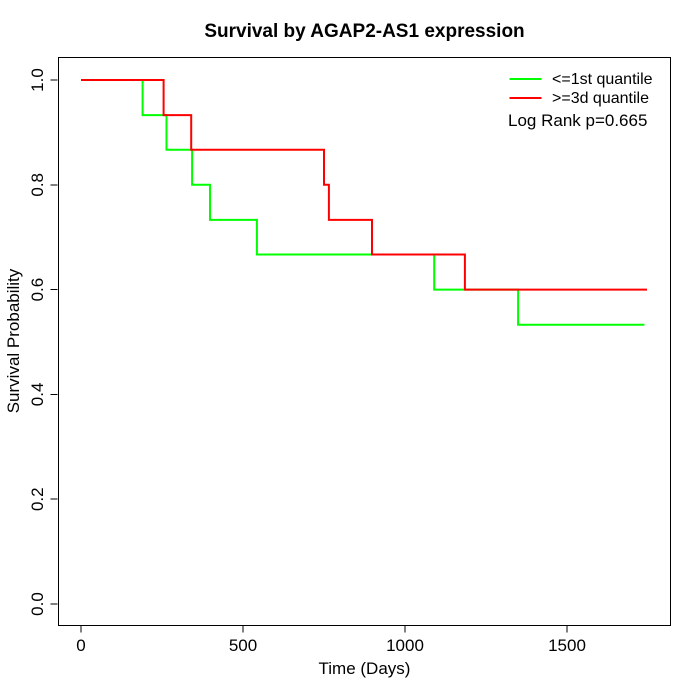 The image size is (700, 700). What do you see at coordinates (364, 31) in the screenshot?
I see `chart-title: Survival by AGAP2-AS1 expression` at bounding box center [364, 31].